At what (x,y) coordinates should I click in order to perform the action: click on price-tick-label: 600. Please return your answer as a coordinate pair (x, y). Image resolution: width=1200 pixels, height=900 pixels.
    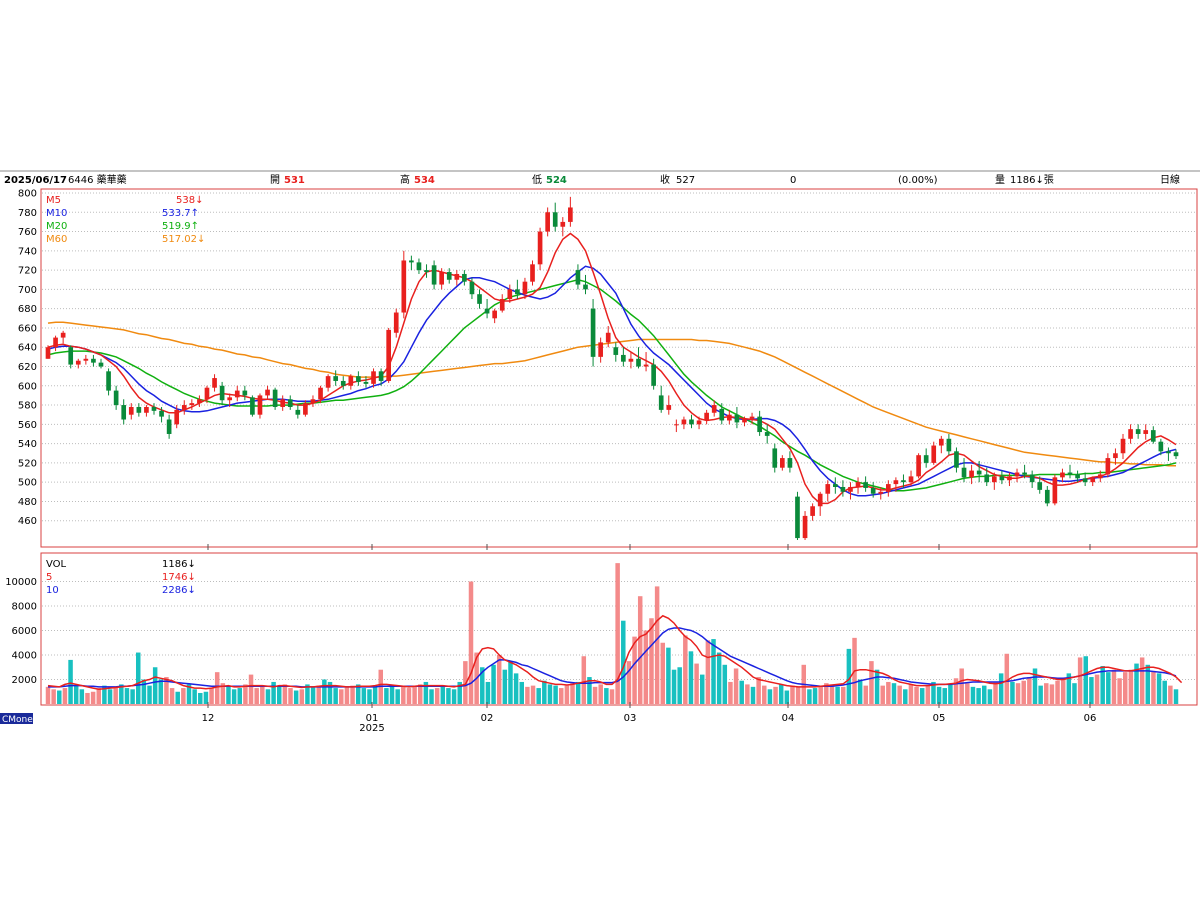
    Looking at the image, I should click on (27, 386).